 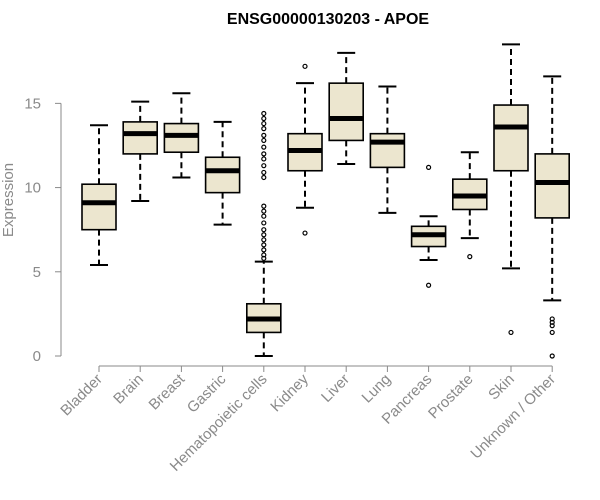 I want to click on y-tick-label: 5, so click(x=37, y=272).